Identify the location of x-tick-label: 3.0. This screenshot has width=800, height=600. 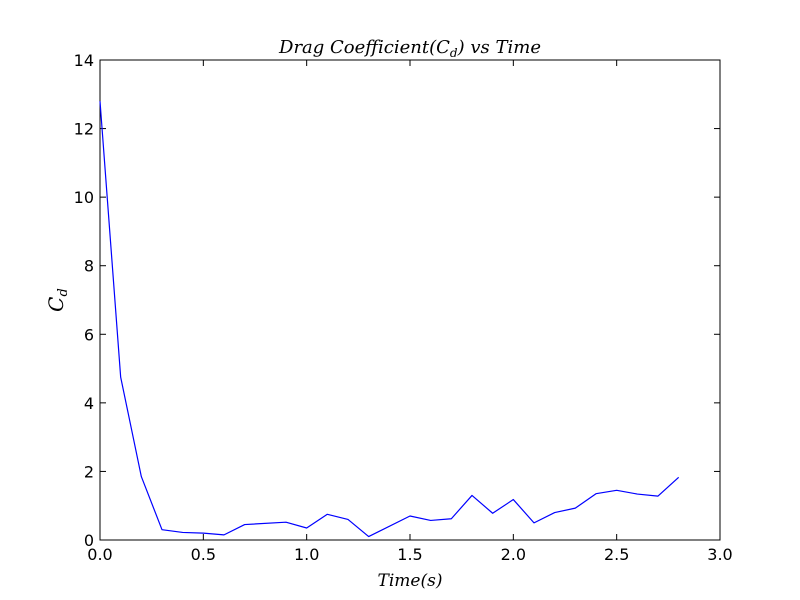
(719, 554).